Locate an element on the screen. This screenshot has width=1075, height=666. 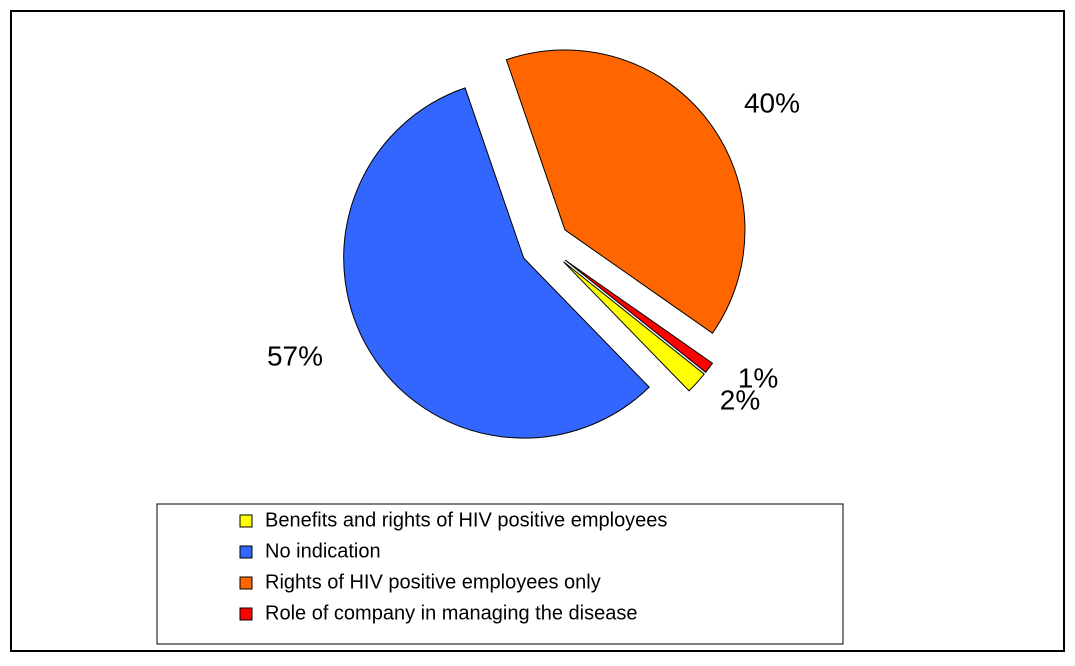
data-label: 1% is located at coordinates (758, 377).